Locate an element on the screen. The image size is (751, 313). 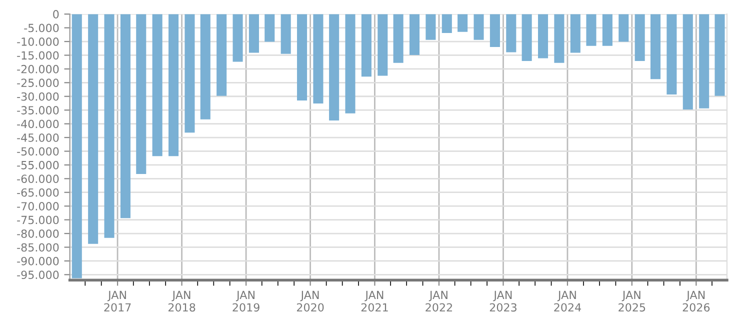
y-tick-label: -95.000 is located at coordinates (38, 275).